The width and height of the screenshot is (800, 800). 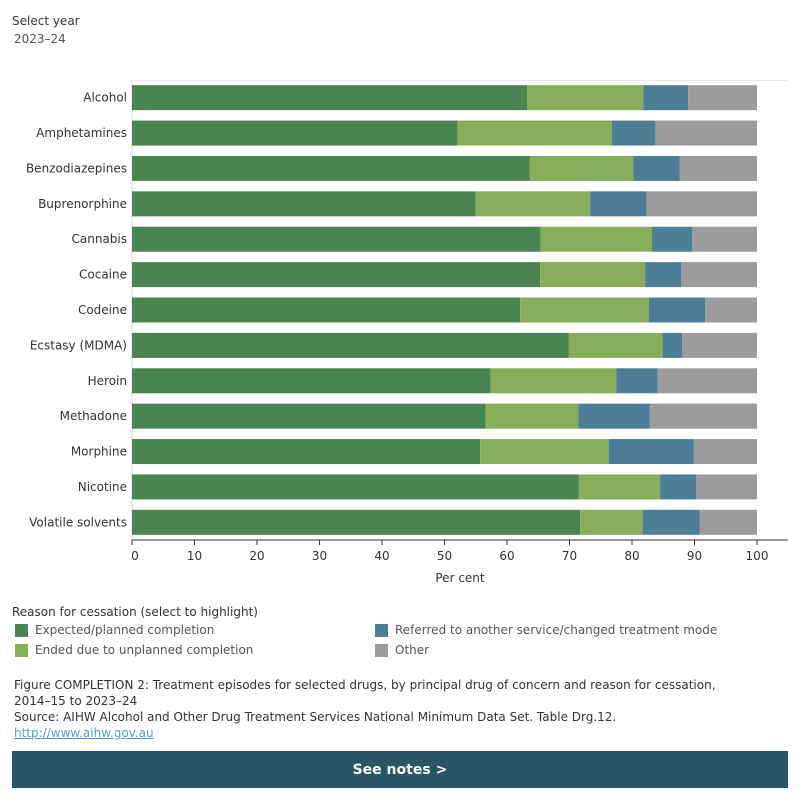 What do you see at coordinates (144, 650) in the screenshot?
I see `legend-label: Ended due to unplanned completion` at bounding box center [144, 650].